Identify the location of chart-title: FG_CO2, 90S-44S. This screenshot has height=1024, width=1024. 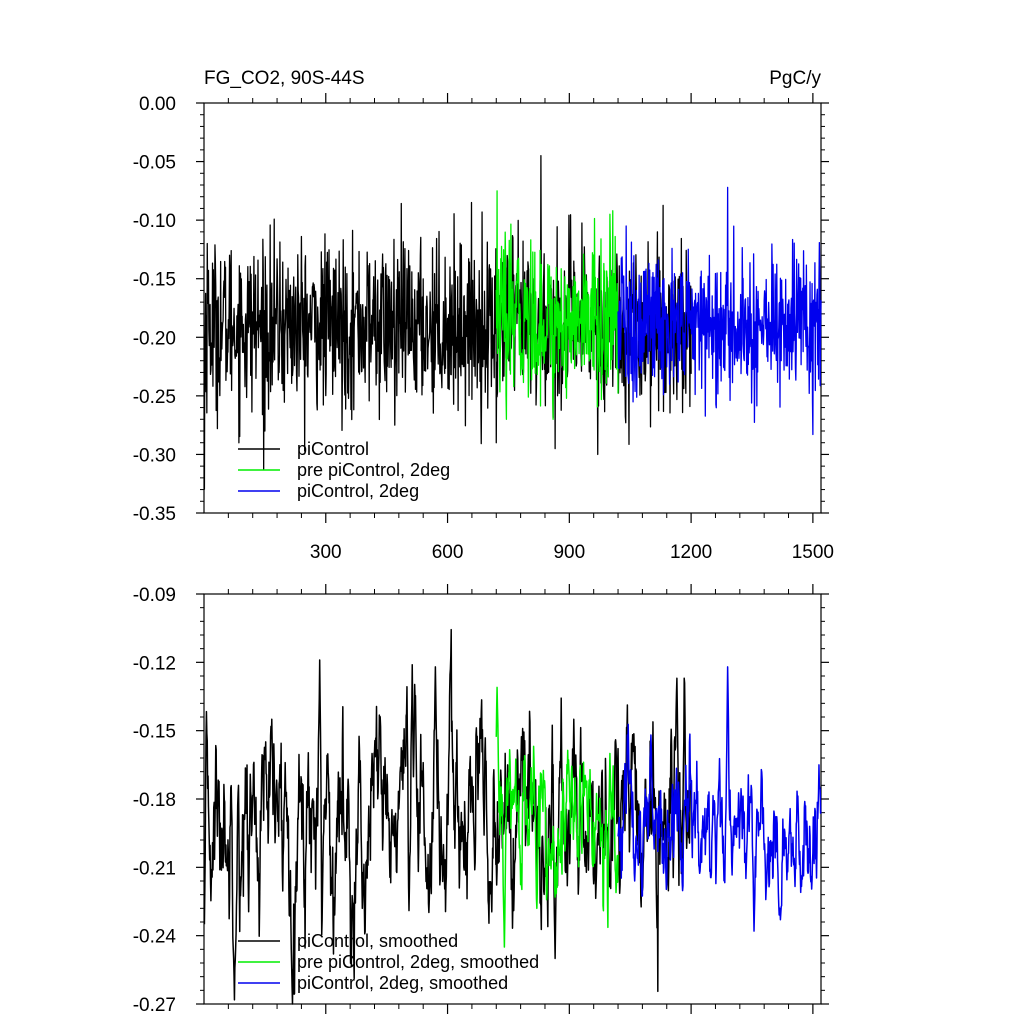
(284, 78).